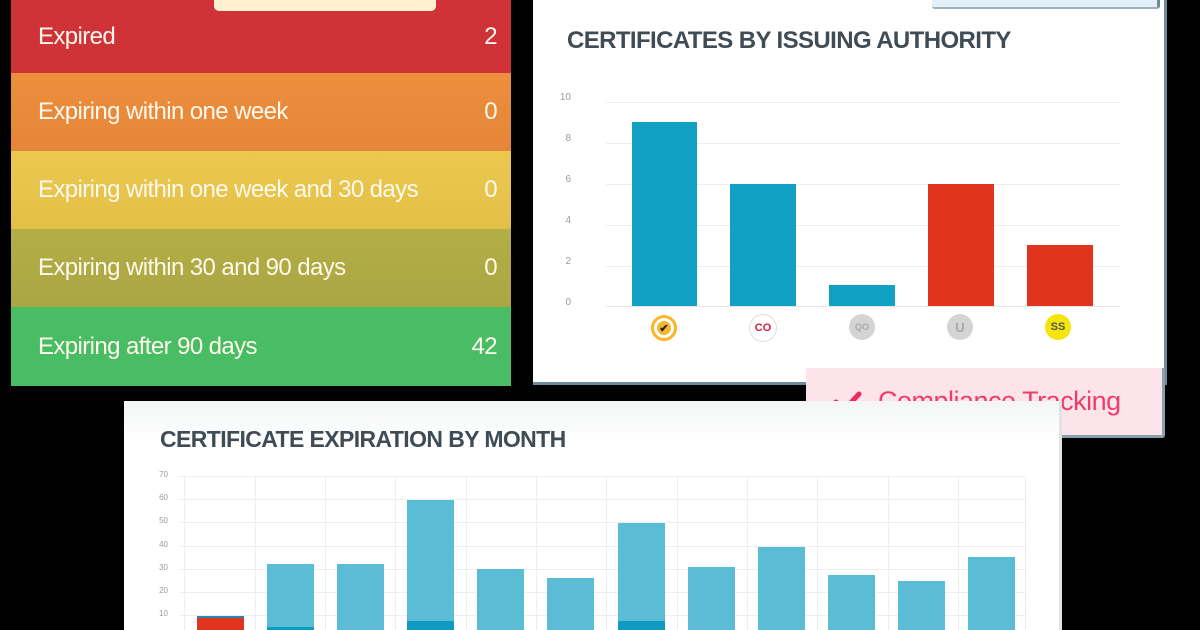  Describe the element at coordinates (325, 5) in the screenshot. I see `cream-tooltip-edge` at that location.